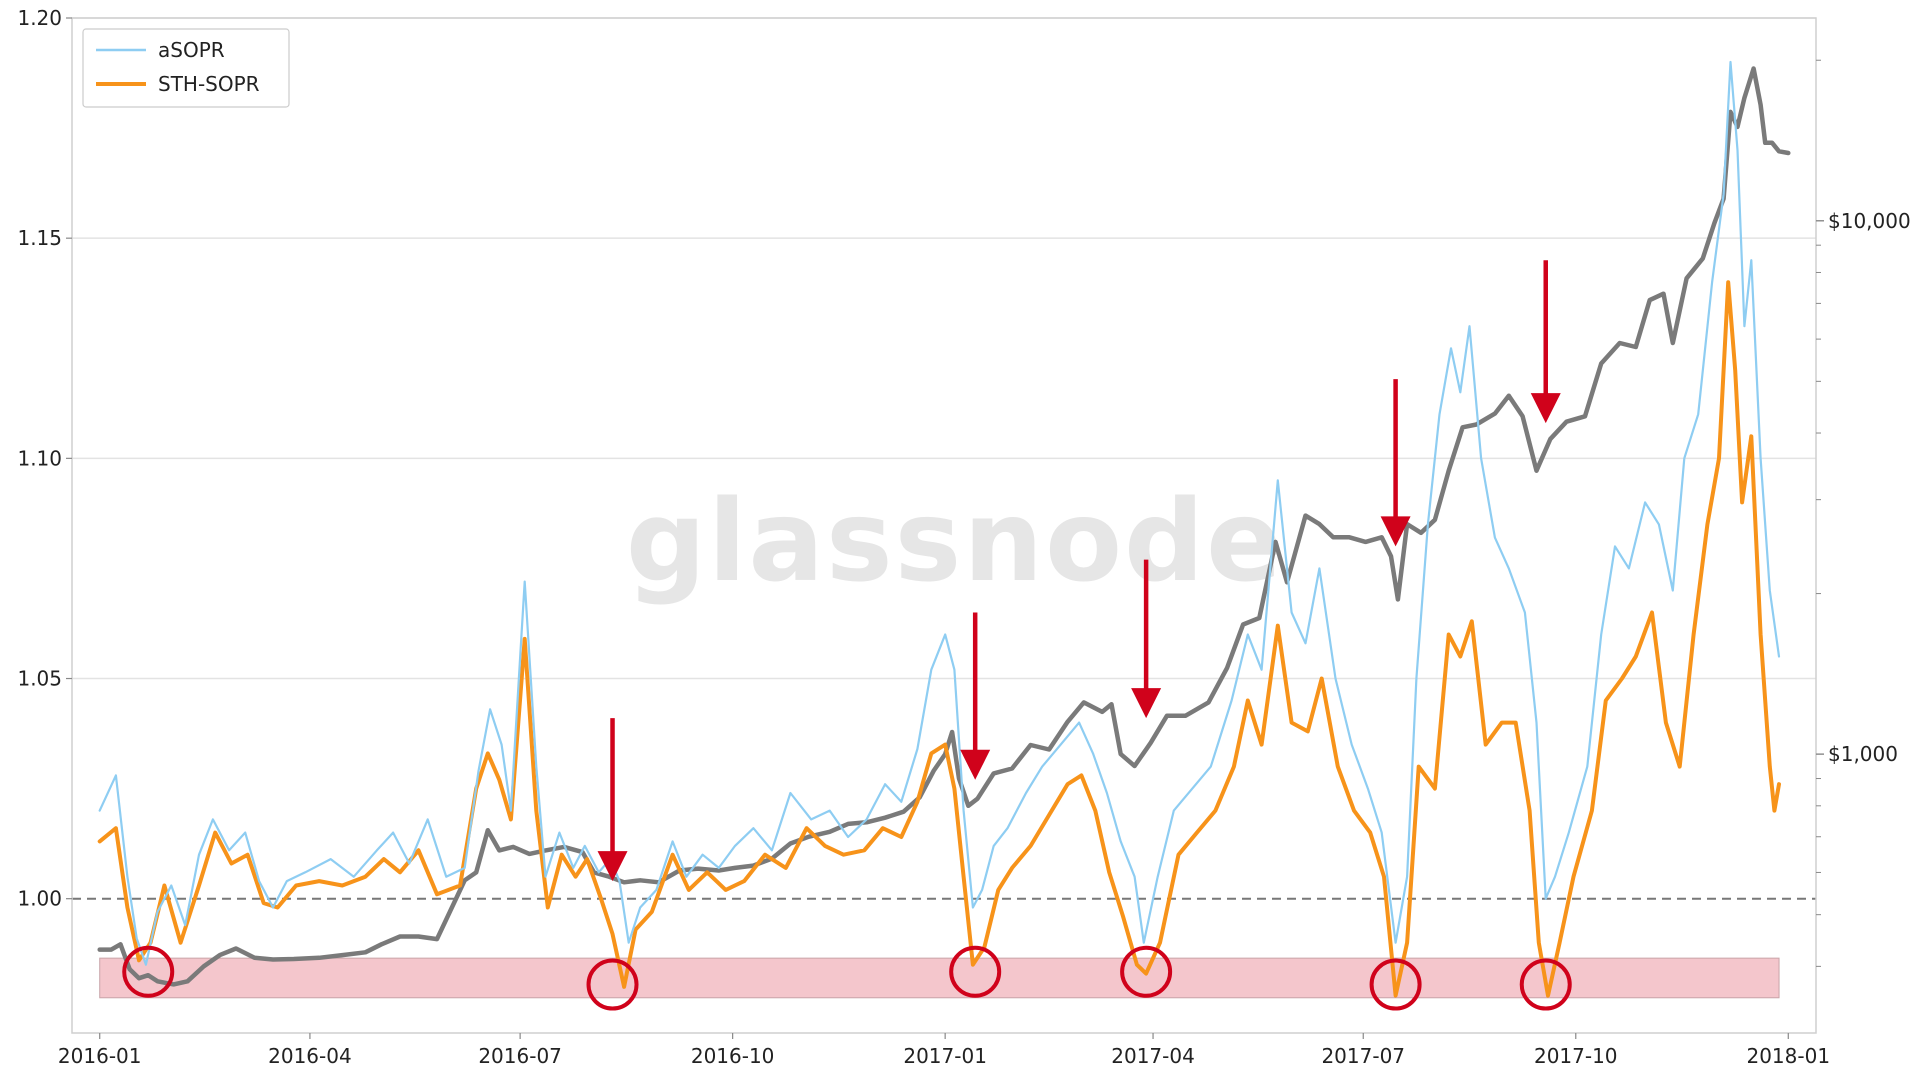 This screenshot has height=1074, width=1920. I want to click on y-left-tick-label: 1.15, so click(39, 238).